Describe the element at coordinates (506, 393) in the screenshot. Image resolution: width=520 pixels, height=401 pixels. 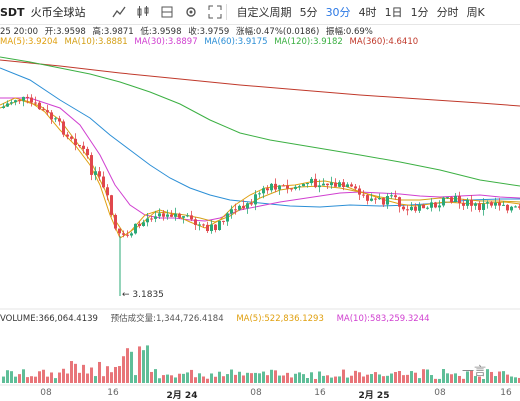
I see `xaxis-tick: 16` at that location.